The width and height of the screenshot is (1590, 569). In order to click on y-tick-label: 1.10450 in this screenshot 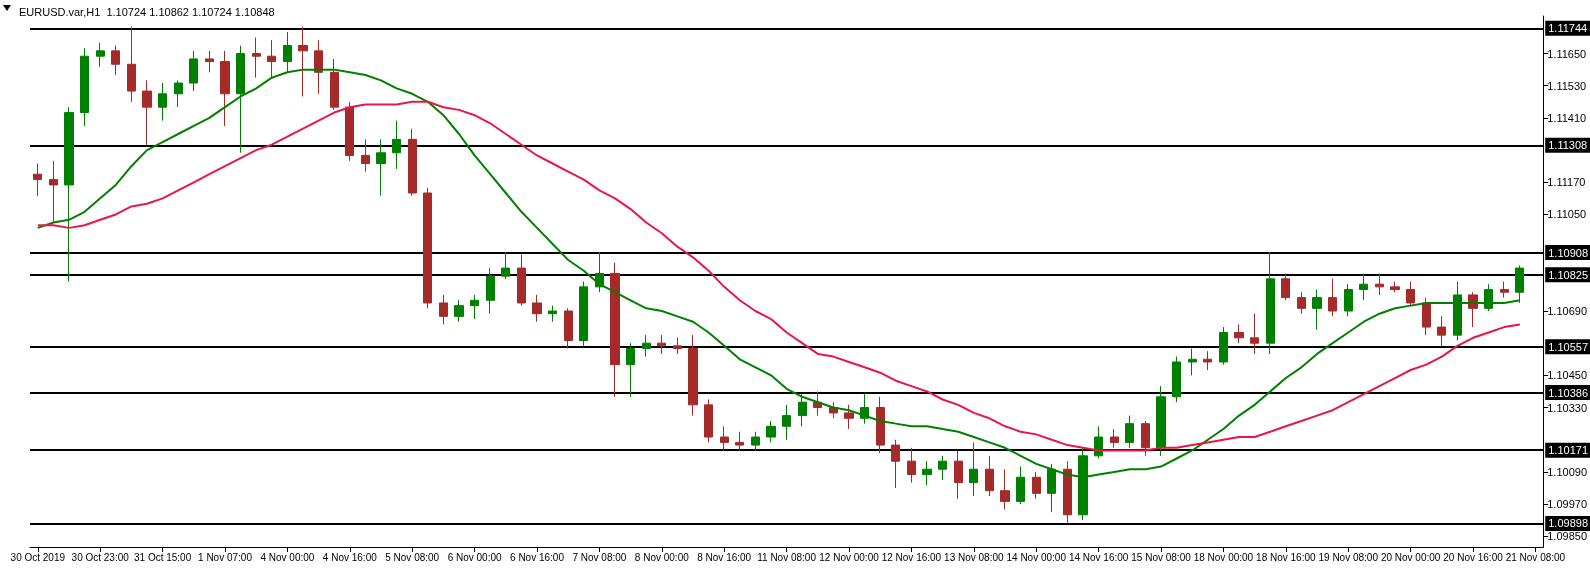, I will do `click(1567, 375)`.